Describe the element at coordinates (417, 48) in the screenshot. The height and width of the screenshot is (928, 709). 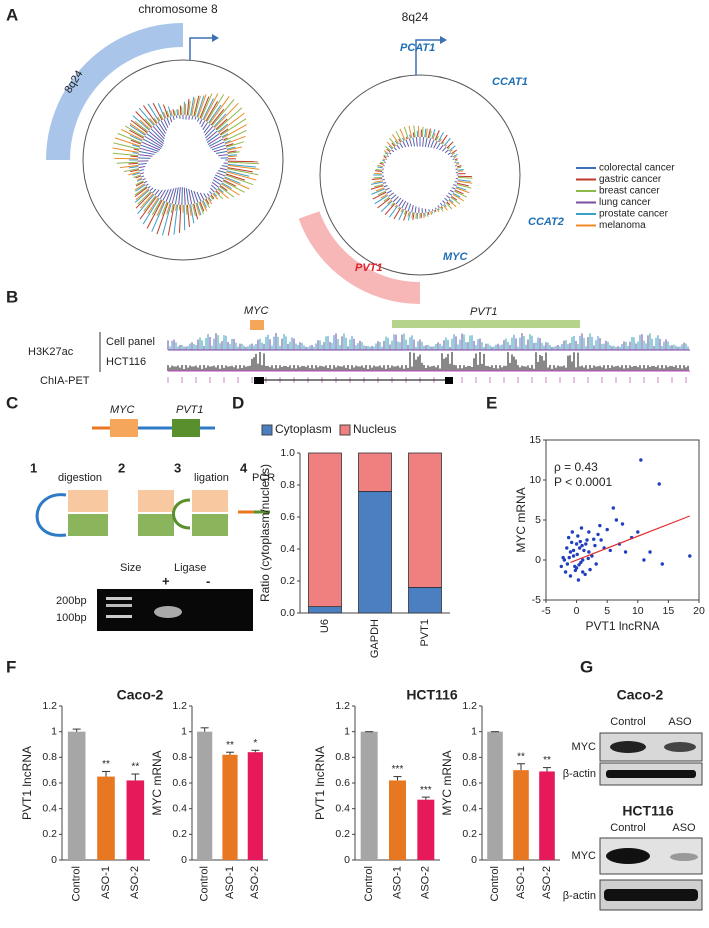
I see `gene-label: PCAT1` at that location.